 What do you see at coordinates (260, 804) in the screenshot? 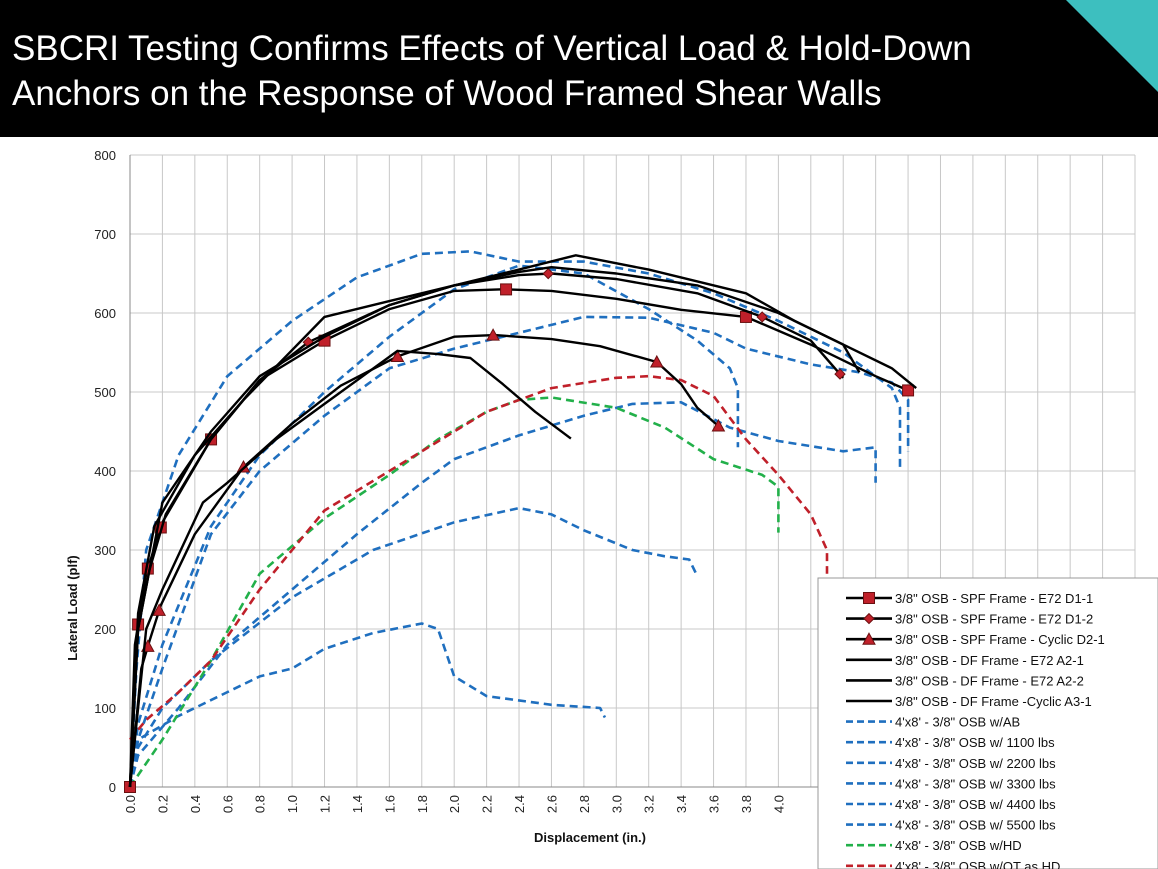
I see `x-tick-label: 0.8` at bounding box center [260, 804].